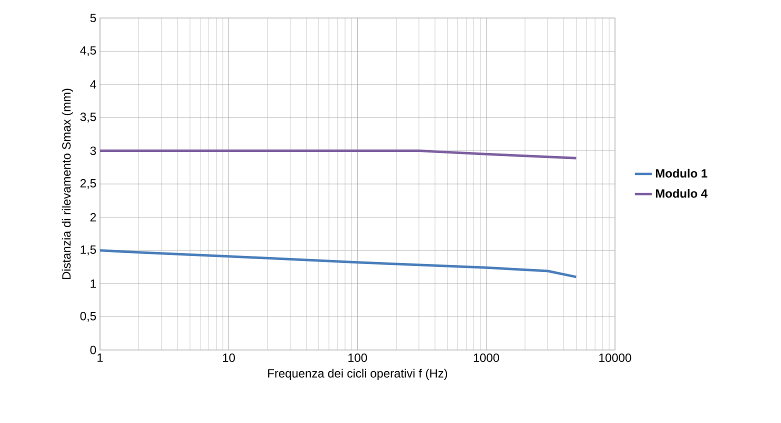 The width and height of the screenshot is (781, 423). What do you see at coordinates (682, 173) in the screenshot?
I see `legend-label: Modulo 1` at bounding box center [682, 173].